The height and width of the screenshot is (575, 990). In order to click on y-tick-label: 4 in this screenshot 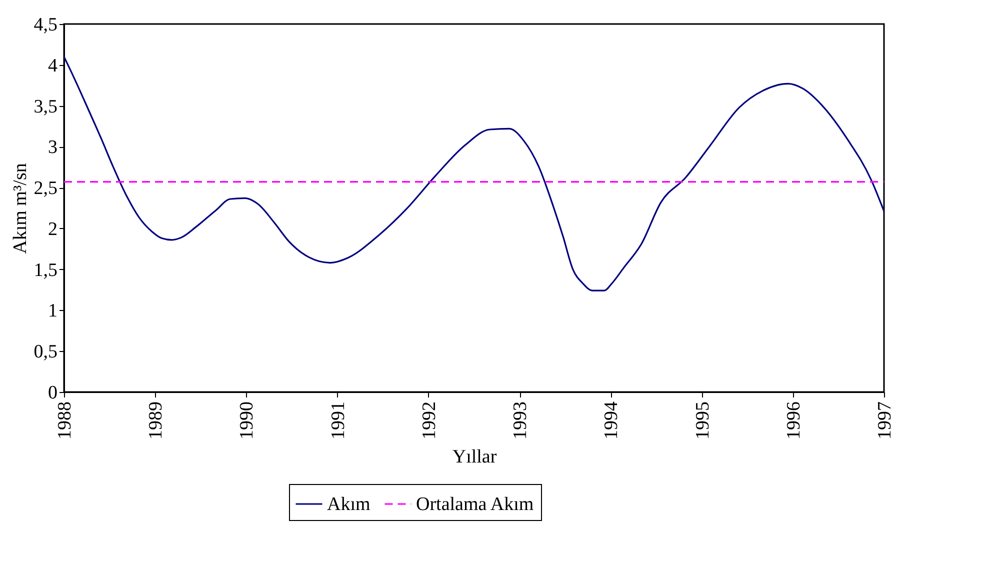, I will do `click(53, 65)`.